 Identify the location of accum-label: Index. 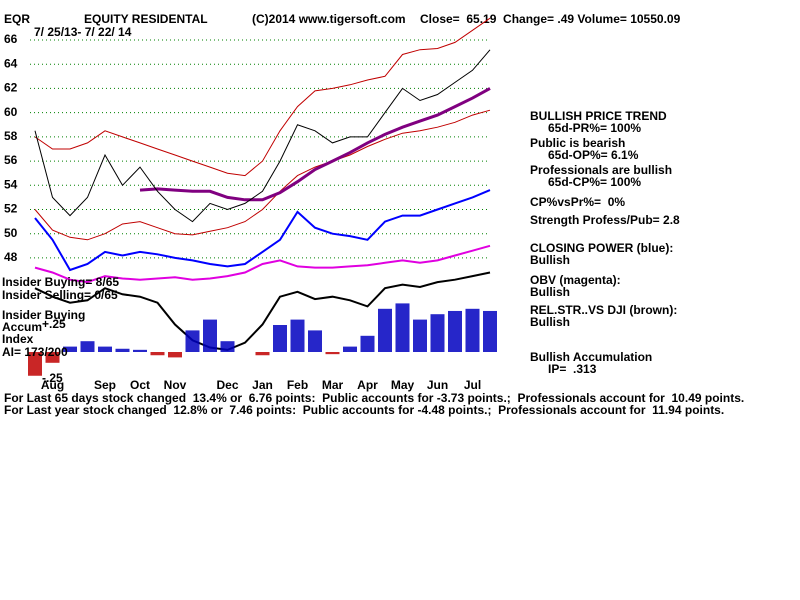
(18, 339).